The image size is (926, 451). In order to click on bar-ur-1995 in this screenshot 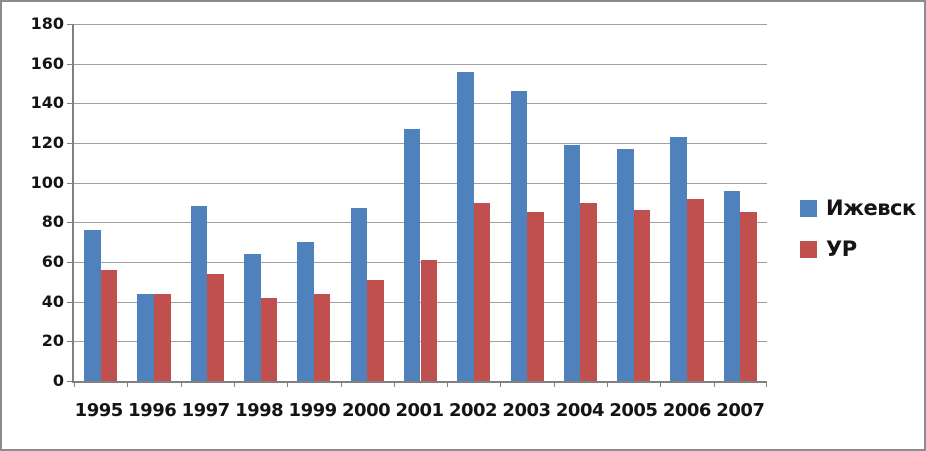, I will do `click(109, 325)`.